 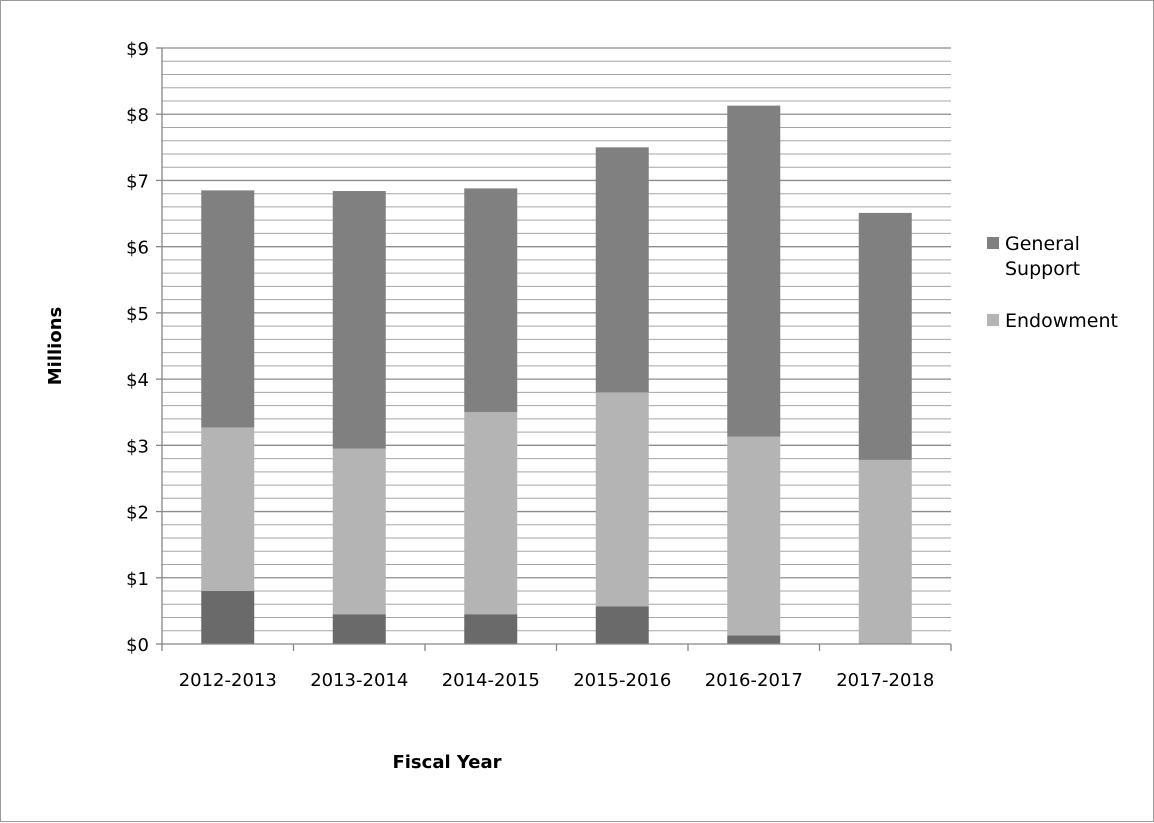 I want to click on bar-base-2016-2017, so click(x=754, y=639).